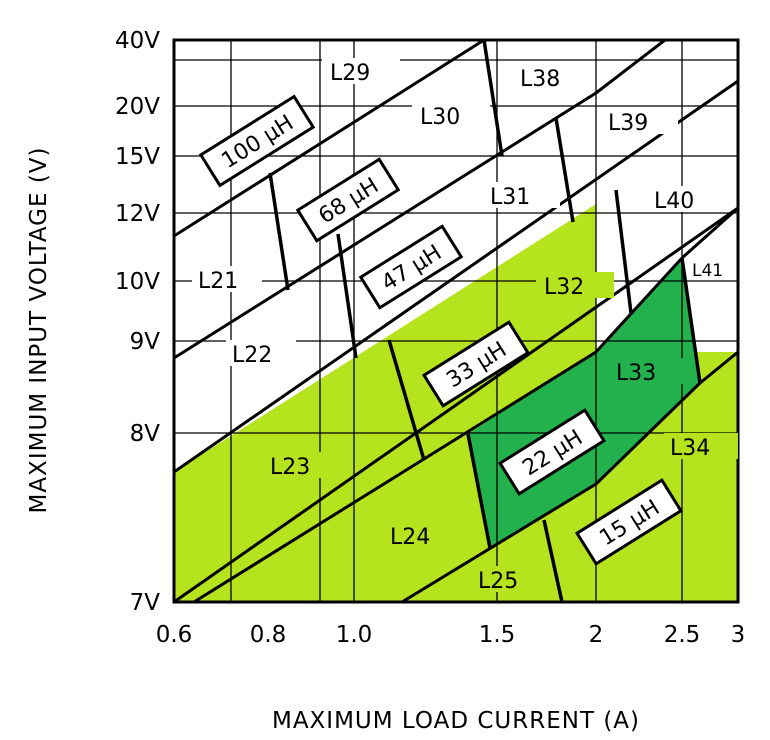 This screenshot has width=770, height=740. Describe the element at coordinates (350, 73) in the screenshot. I see `region-label-l29: L29` at that location.